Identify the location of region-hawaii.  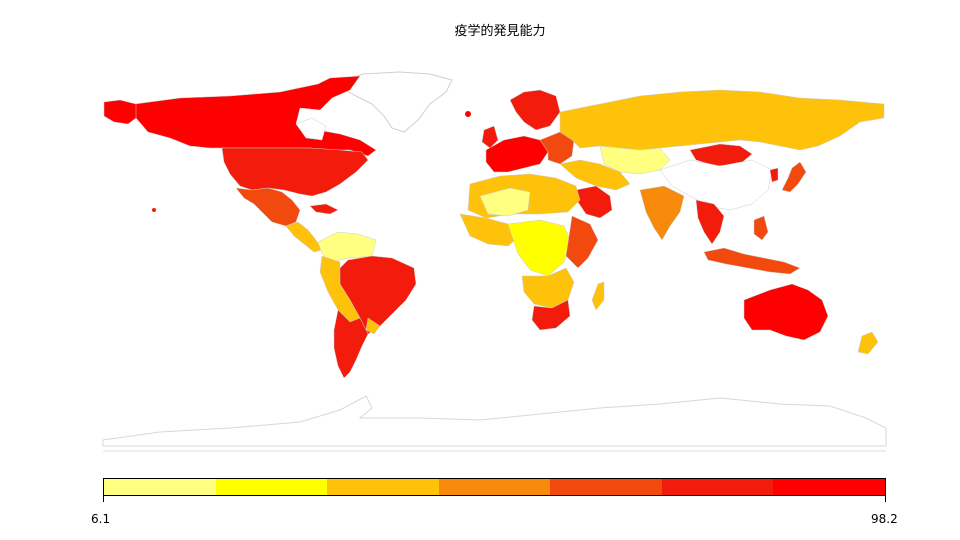
(154, 210).